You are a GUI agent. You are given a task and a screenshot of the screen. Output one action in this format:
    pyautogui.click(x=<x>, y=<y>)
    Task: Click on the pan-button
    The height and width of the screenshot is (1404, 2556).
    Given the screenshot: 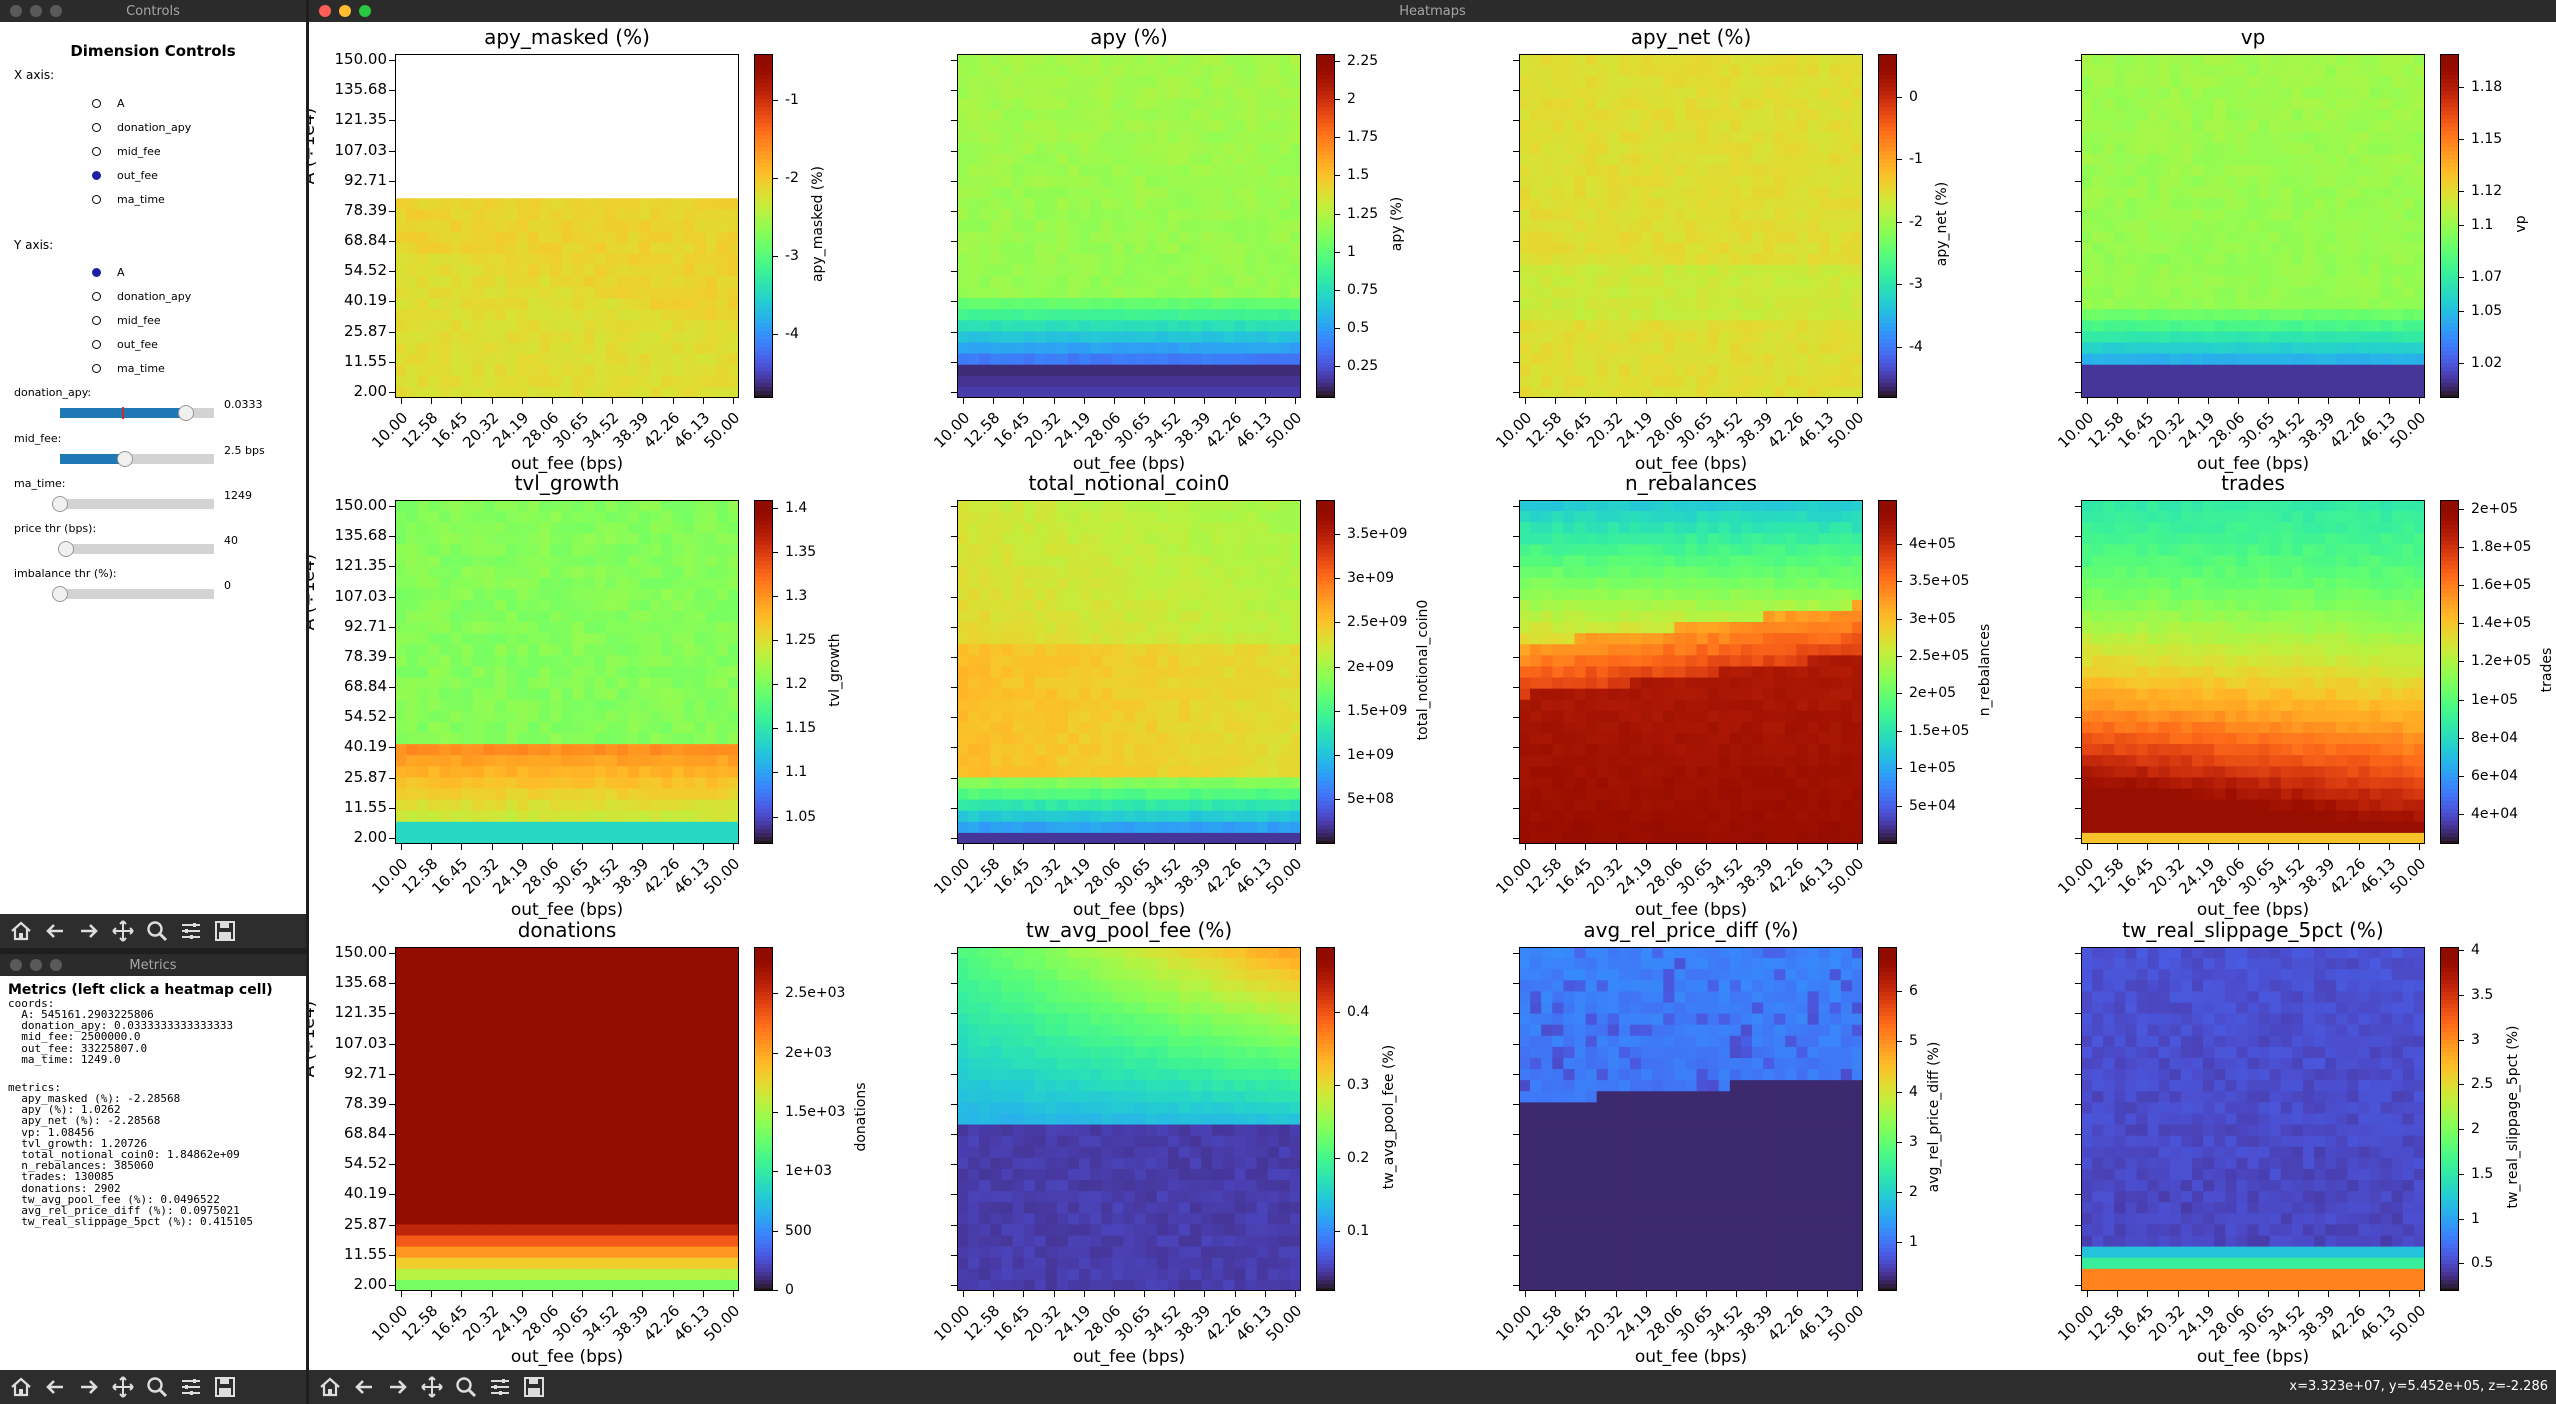 What is the action you would take?
    pyautogui.click(x=123, y=1387)
    